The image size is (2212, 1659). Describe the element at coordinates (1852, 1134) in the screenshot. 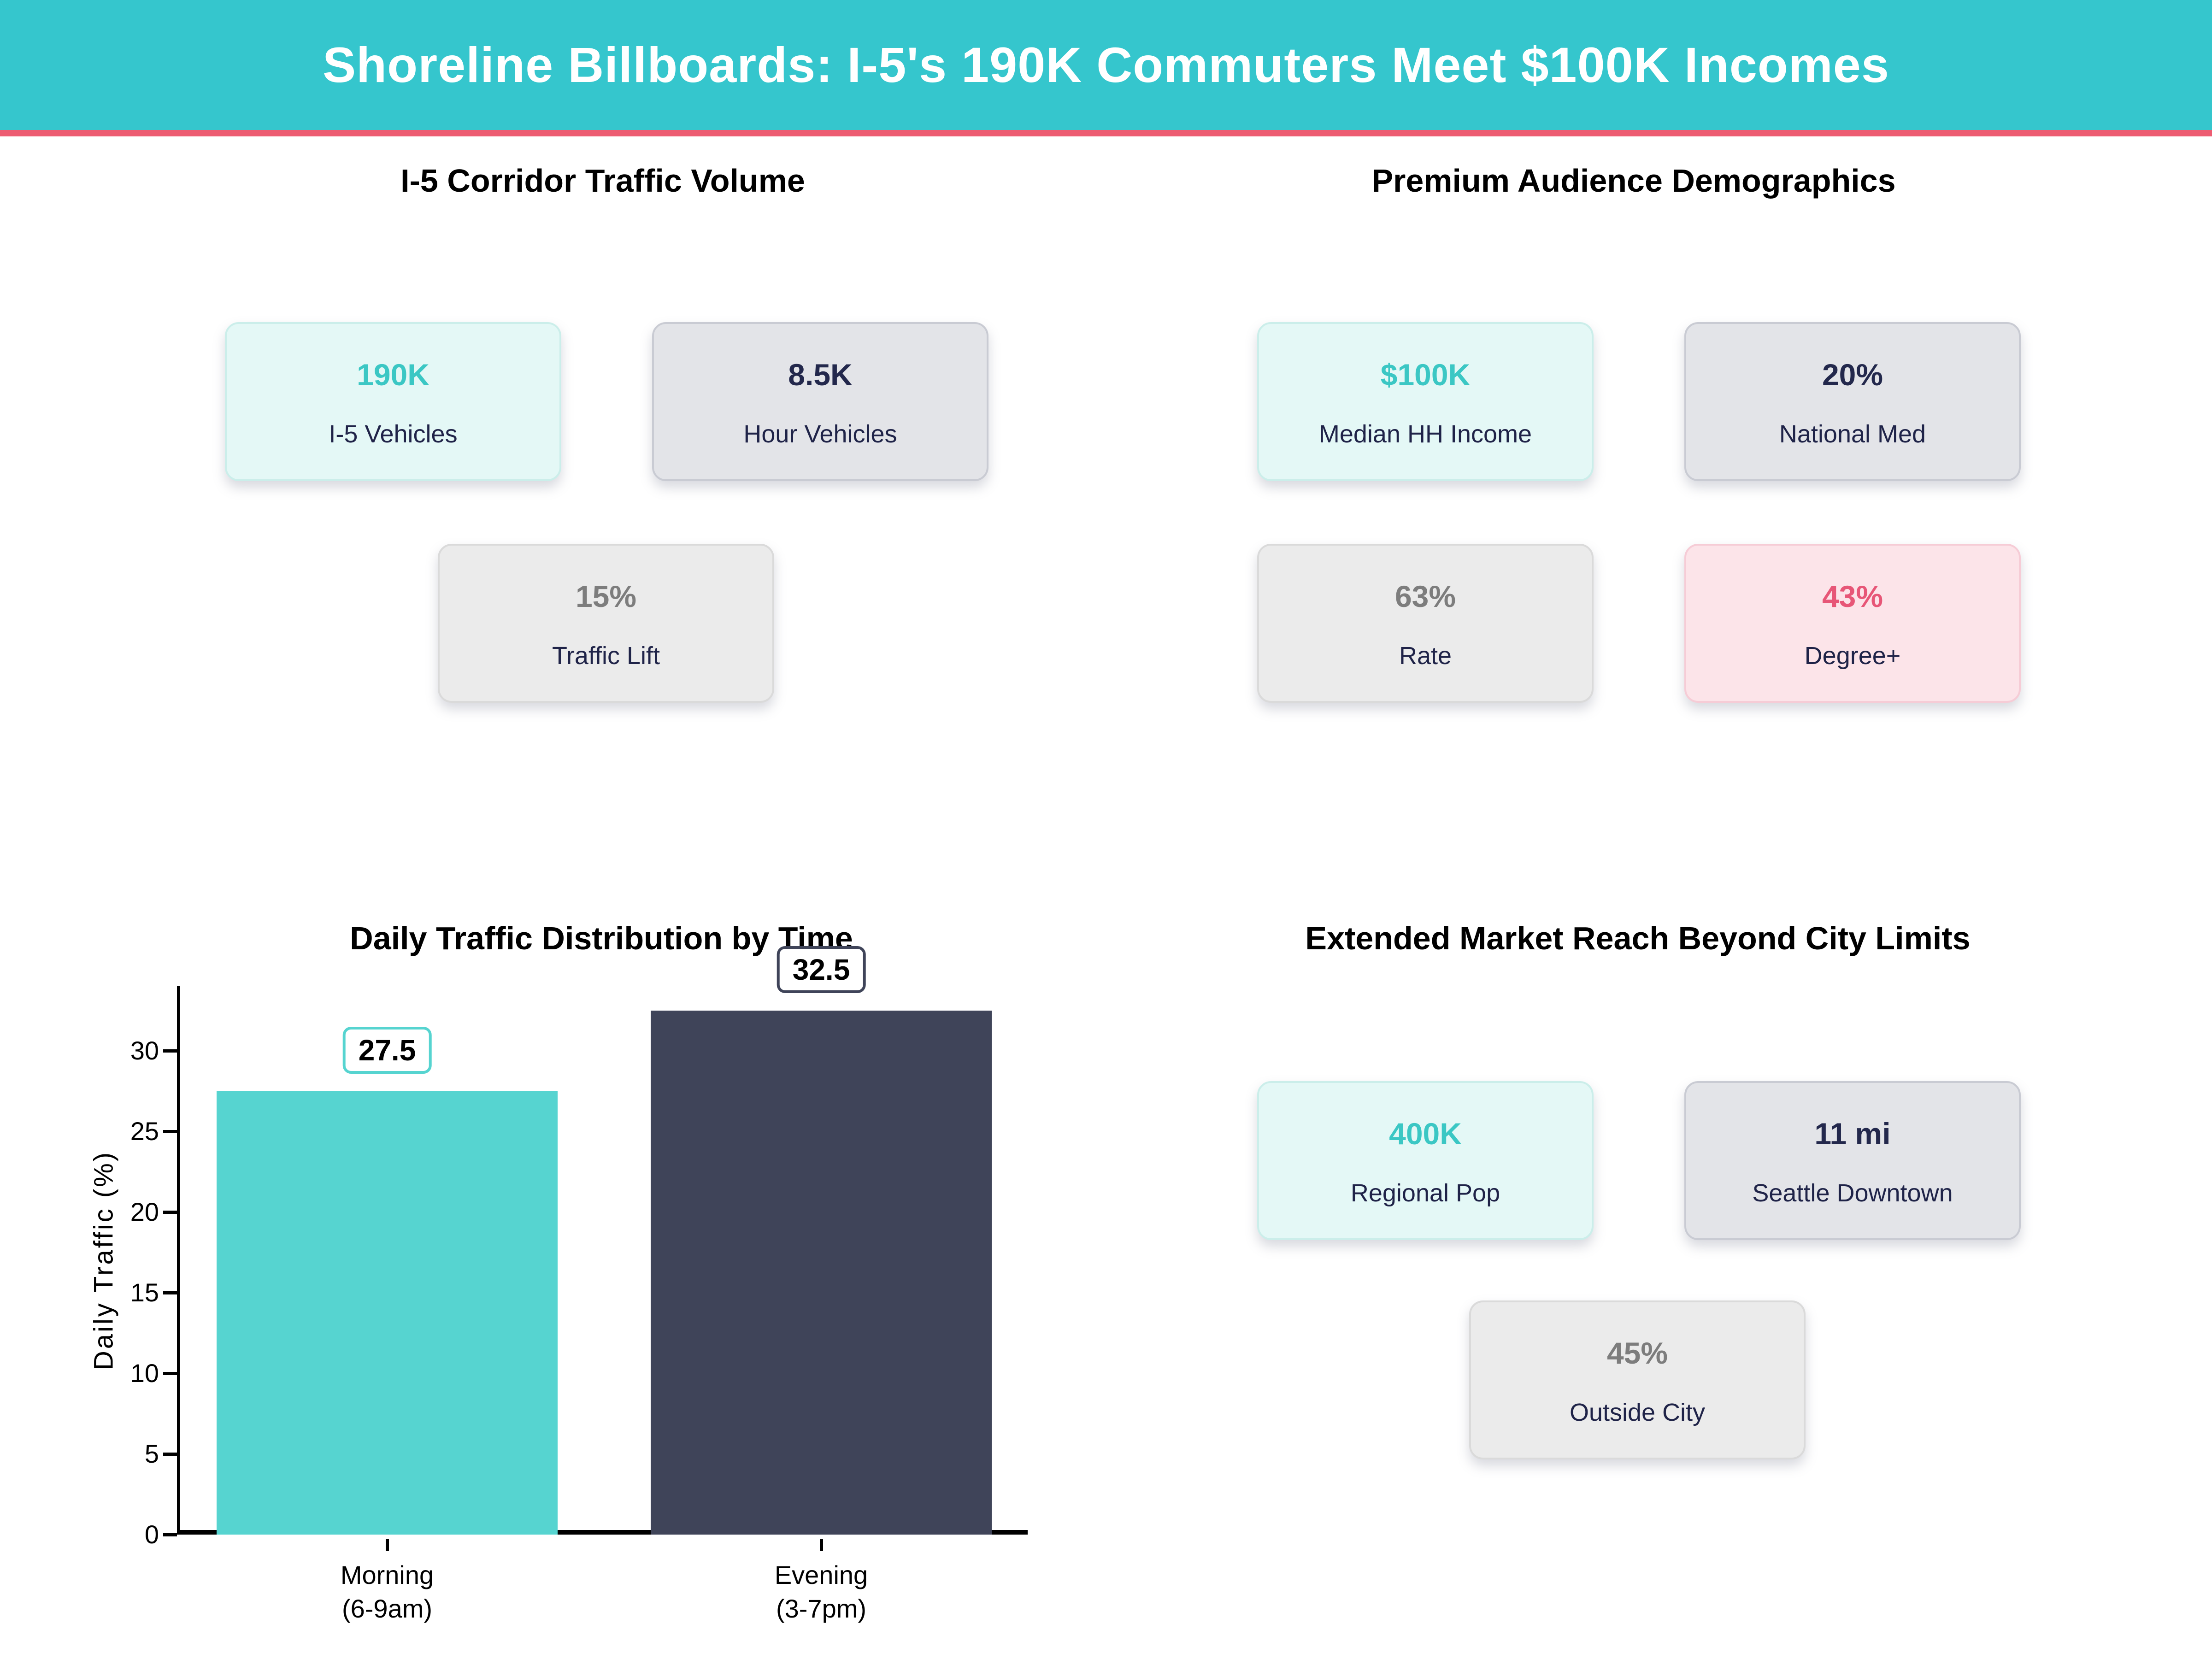

I see `stat-value: 11 mi` at that location.